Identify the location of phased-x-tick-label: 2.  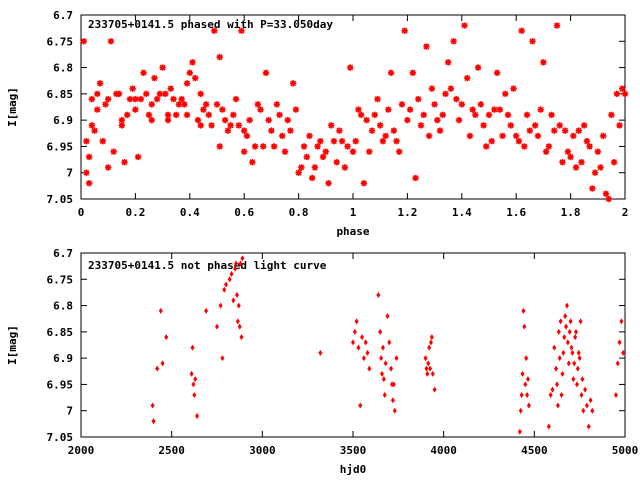
(625, 212).